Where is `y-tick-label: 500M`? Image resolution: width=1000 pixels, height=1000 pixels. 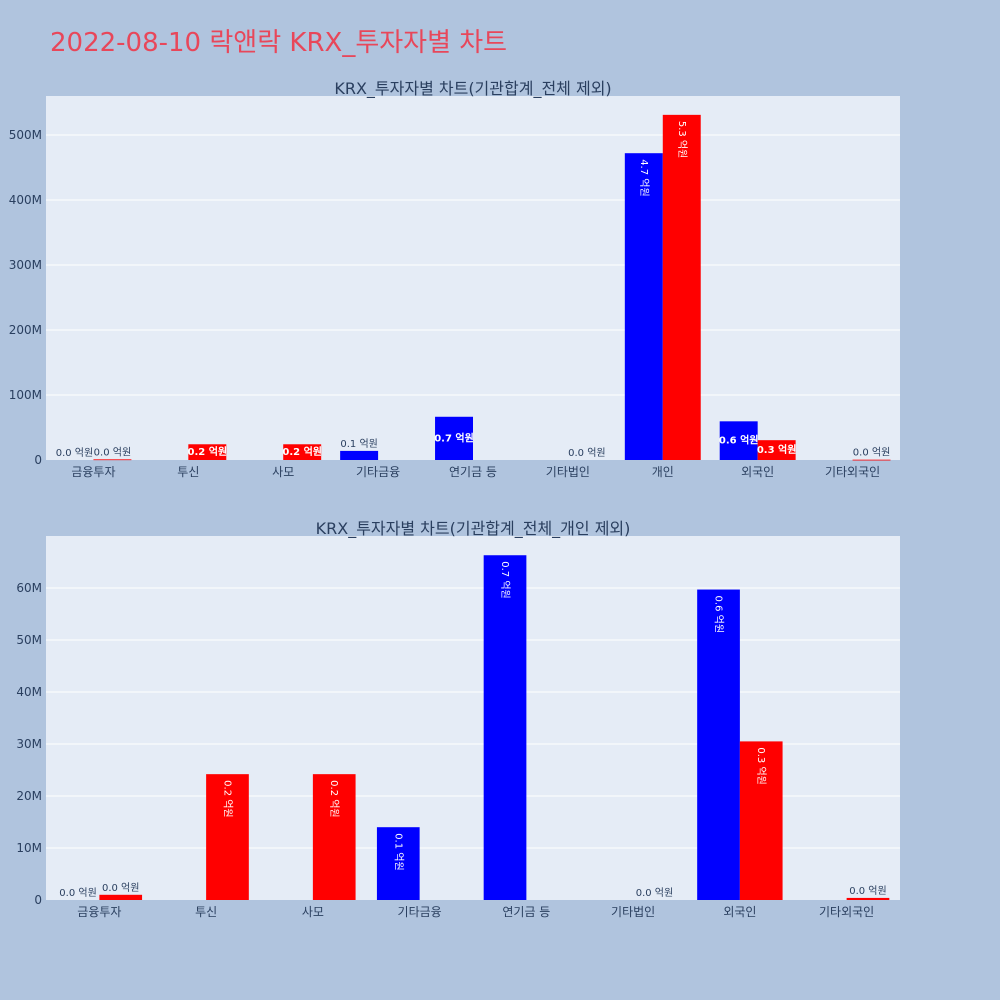
y-tick-label: 500M is located at coordinates (25, 135).